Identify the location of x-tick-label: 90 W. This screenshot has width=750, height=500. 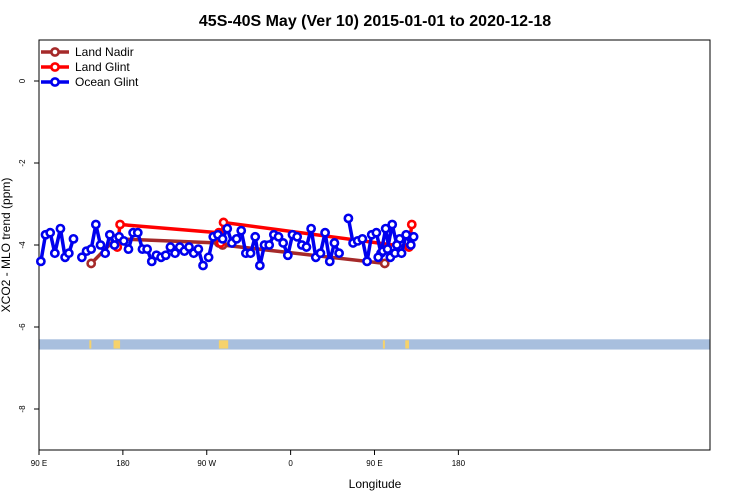
(206, 463).